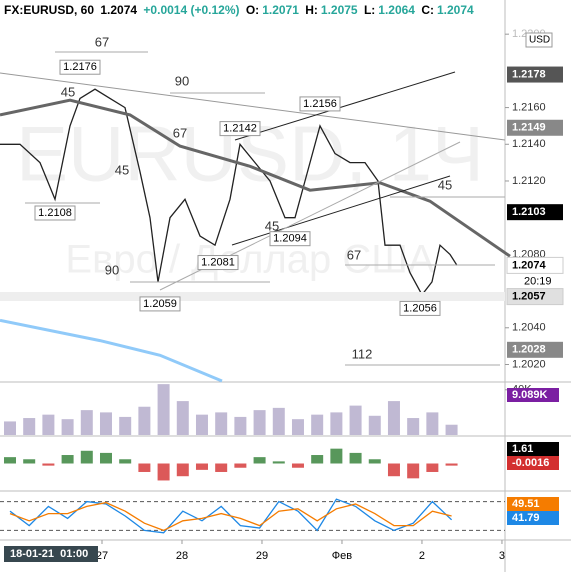 The width and height of the screenshot is (571, 572). Describe the element at coordinates (290, 239) in the screenshot. I see `level-label: 1.2094` at that location.